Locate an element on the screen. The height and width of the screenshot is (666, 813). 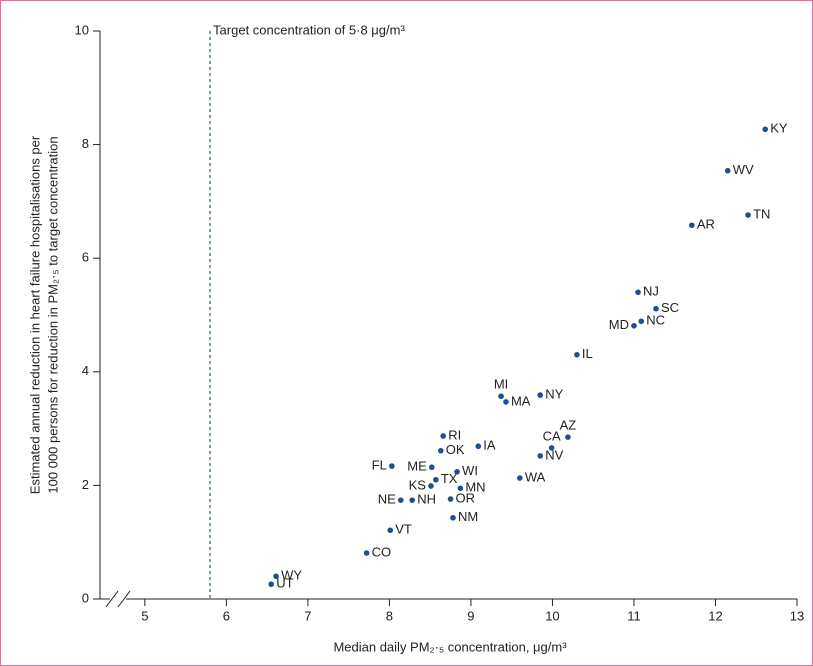
x-tick-label: 5 is located at coordinates (144, 615).